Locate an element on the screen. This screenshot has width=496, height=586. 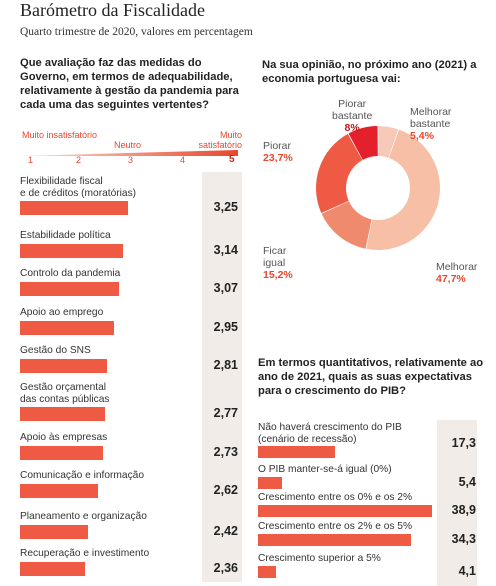
slice-value: 47,7% is located at coordinates (451, 279).